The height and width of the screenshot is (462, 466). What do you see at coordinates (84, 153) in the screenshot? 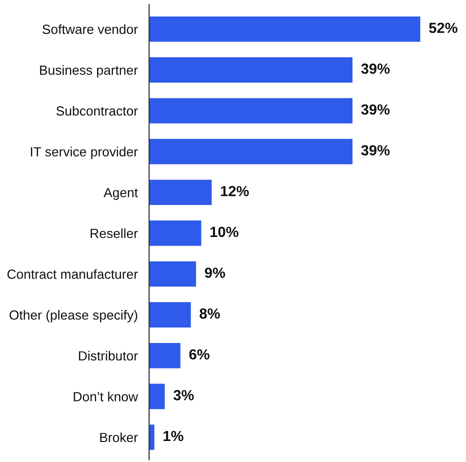
I see `y-tick-label: IT service provider` at bounding box center [84, 153].